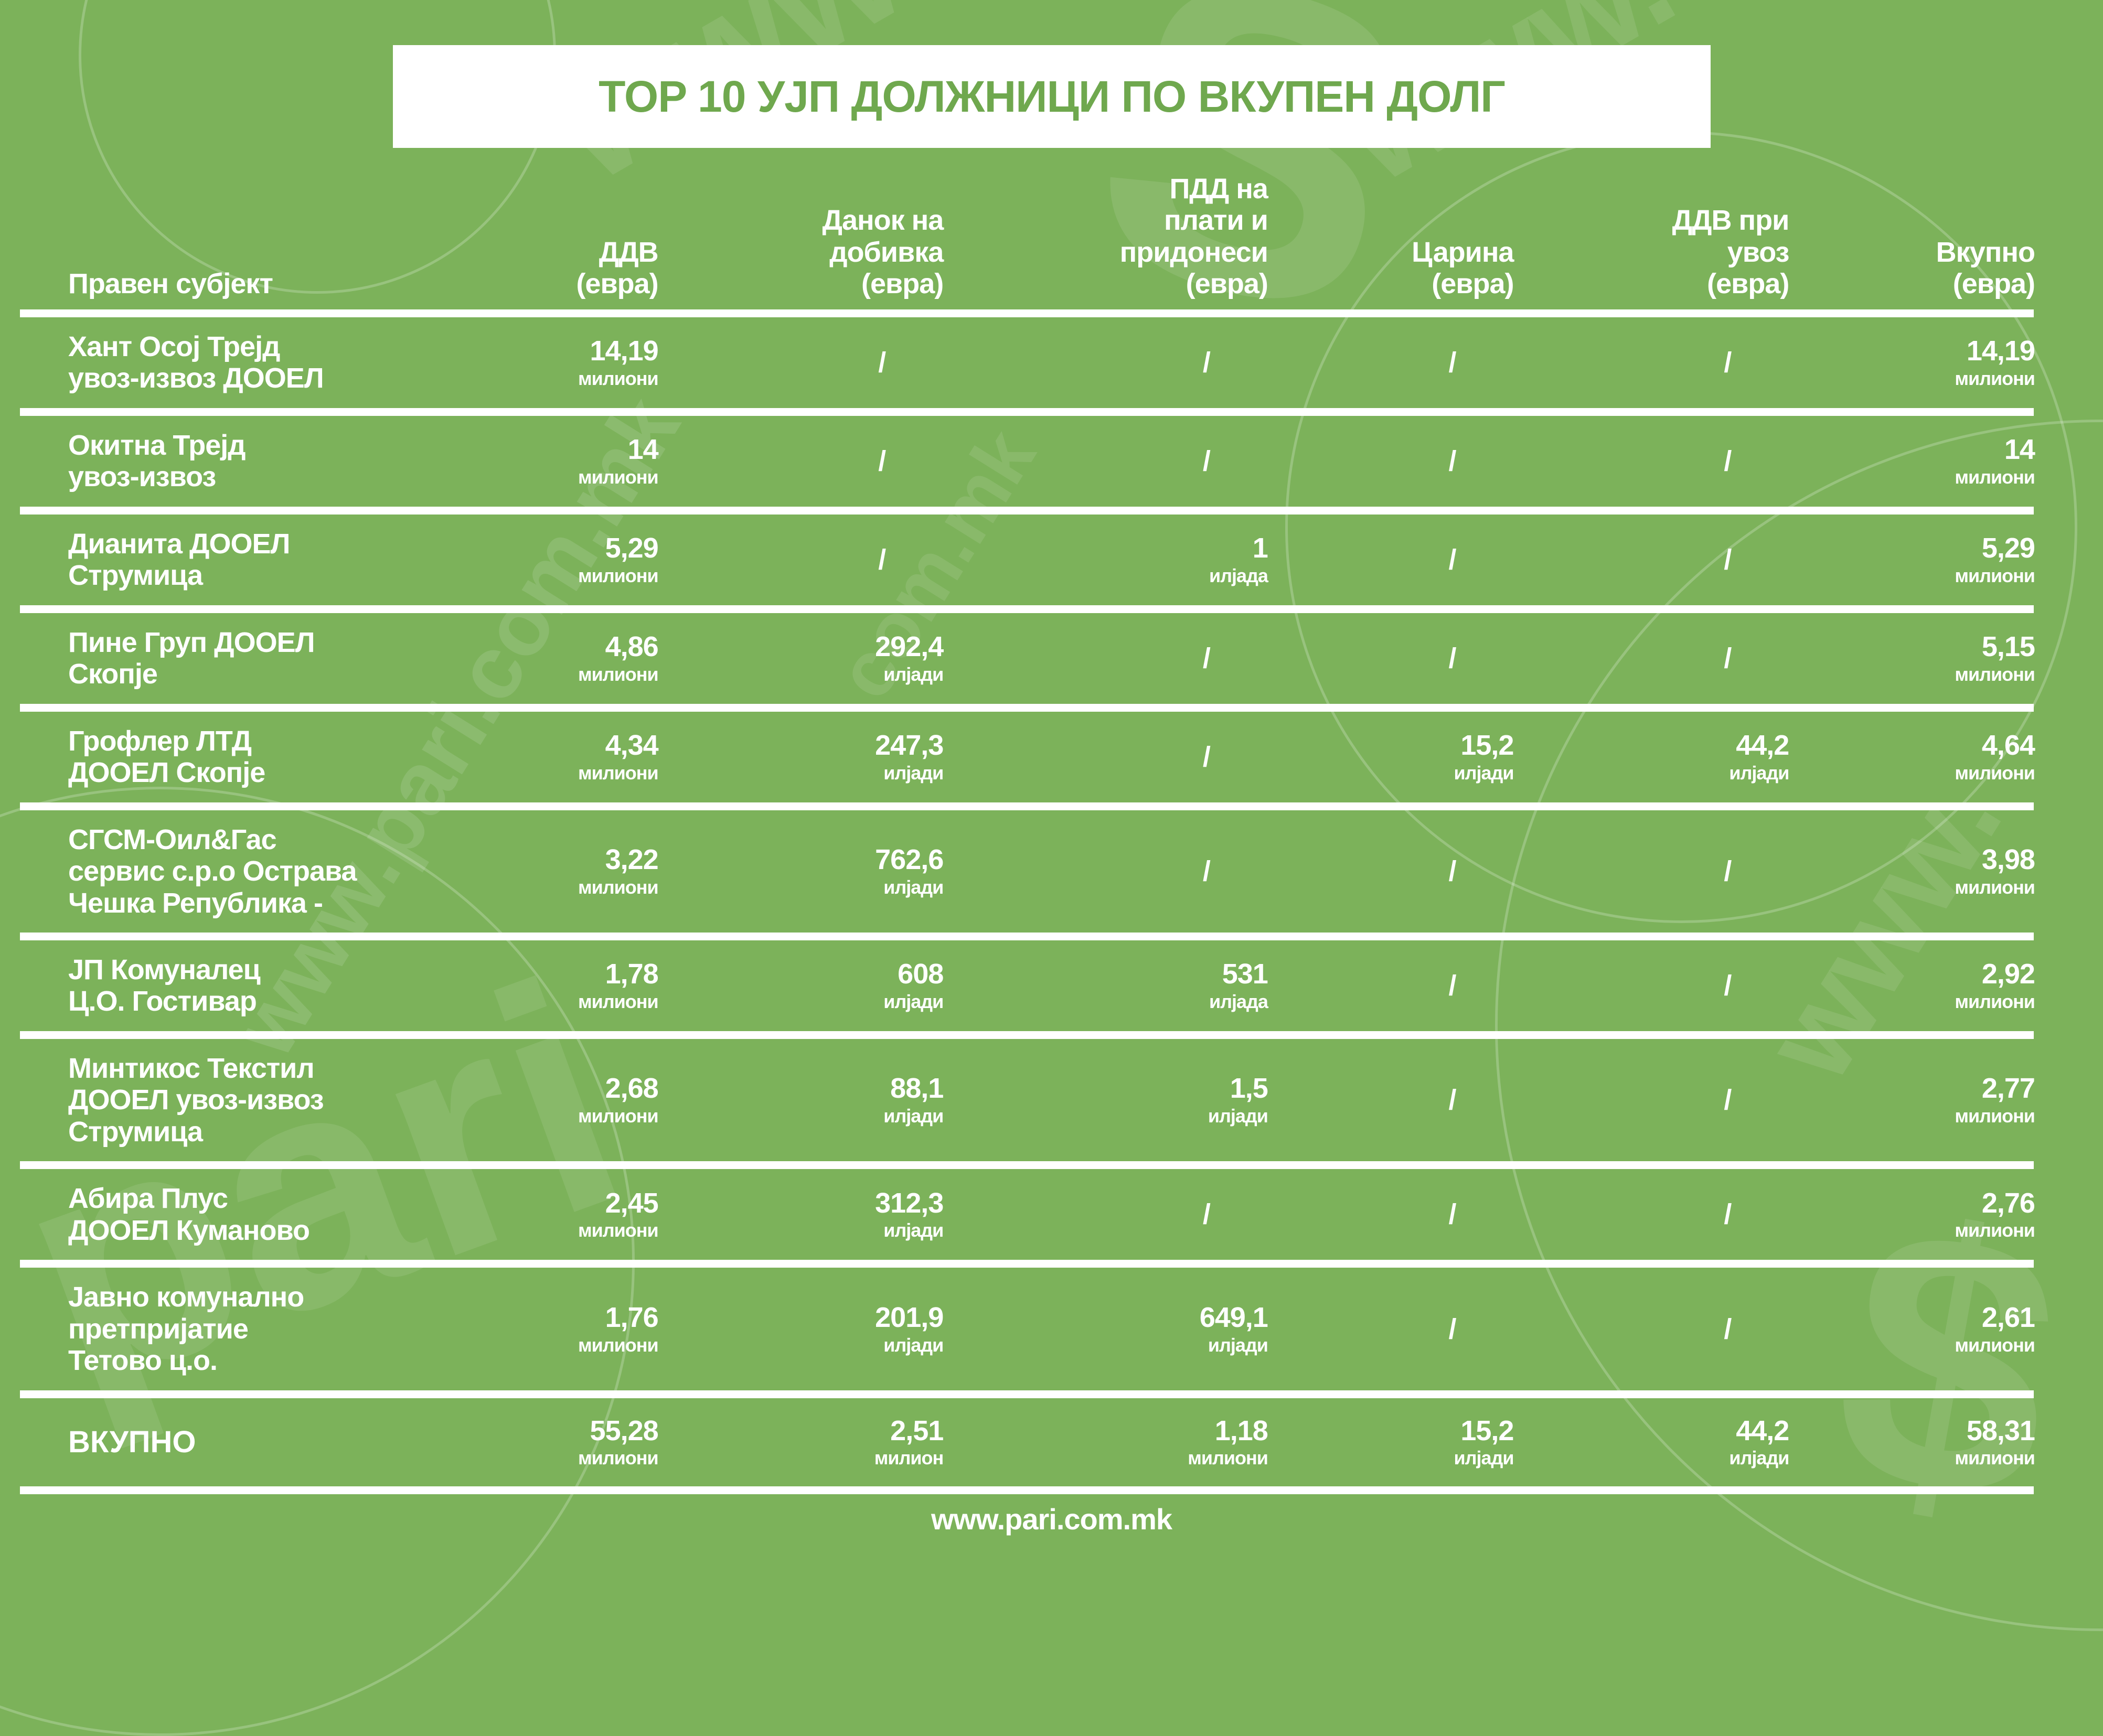 Image resolution: width=2103 pixels, height=1736 pixels. What do you see at coordinates (632, 1317) in the screenshot?
I see `value-number: 1,76` at bounding box center [632, 1317].